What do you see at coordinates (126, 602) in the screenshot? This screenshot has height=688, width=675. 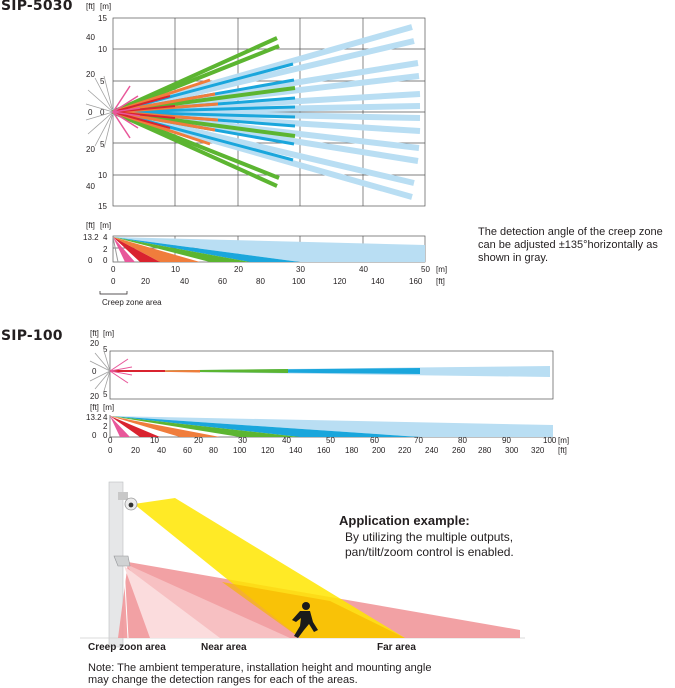 I see `creep-edge` at bounding box center [126, 602].